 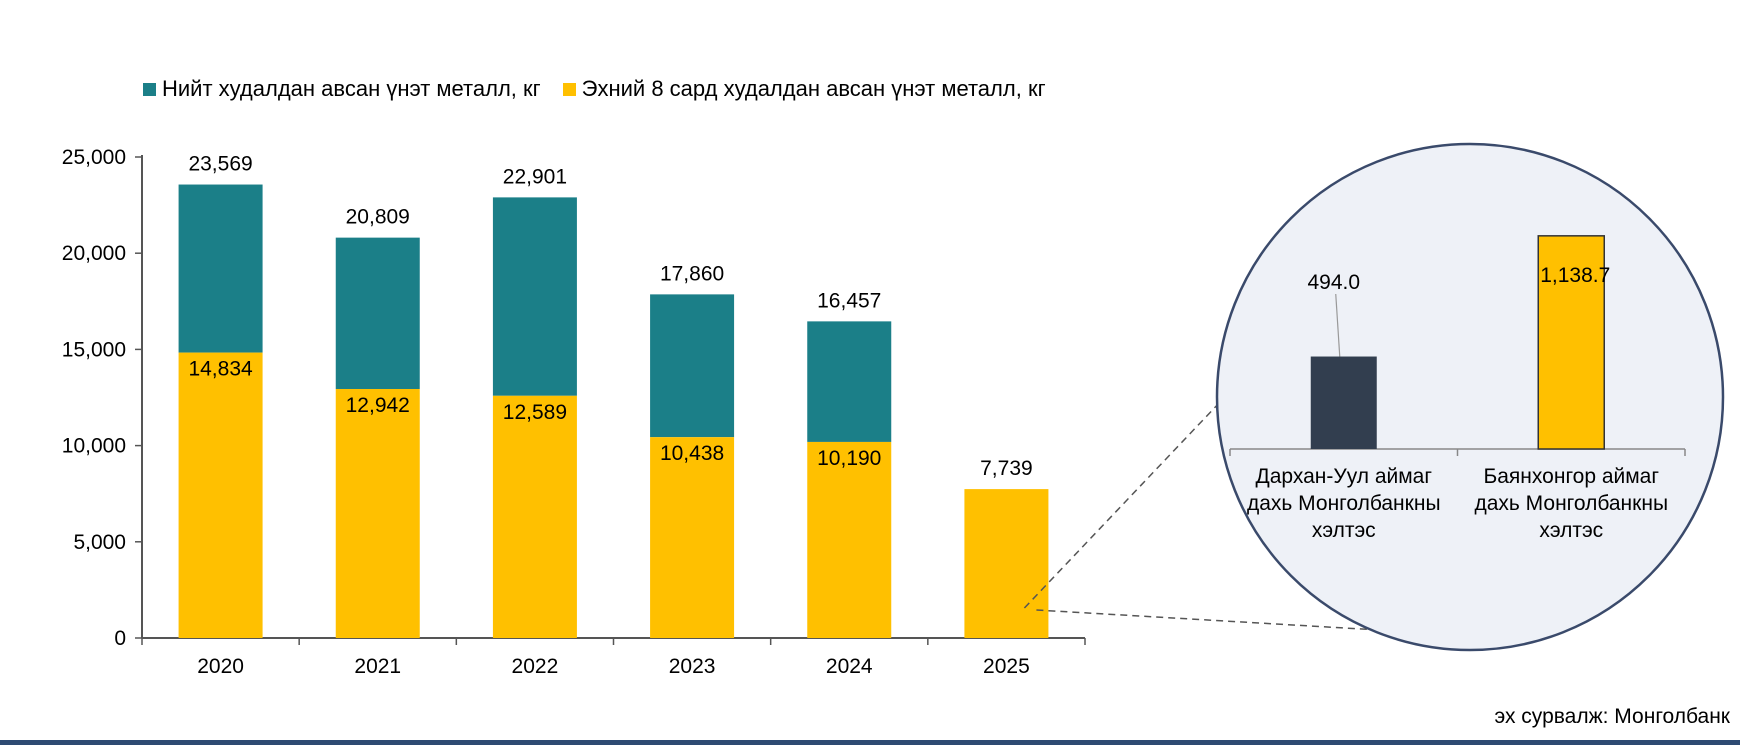 What do you see at coordinates (377, 666) in the screenshot?
I see `x-tick-label-2021: 2021` at bounding box center [377, 666].